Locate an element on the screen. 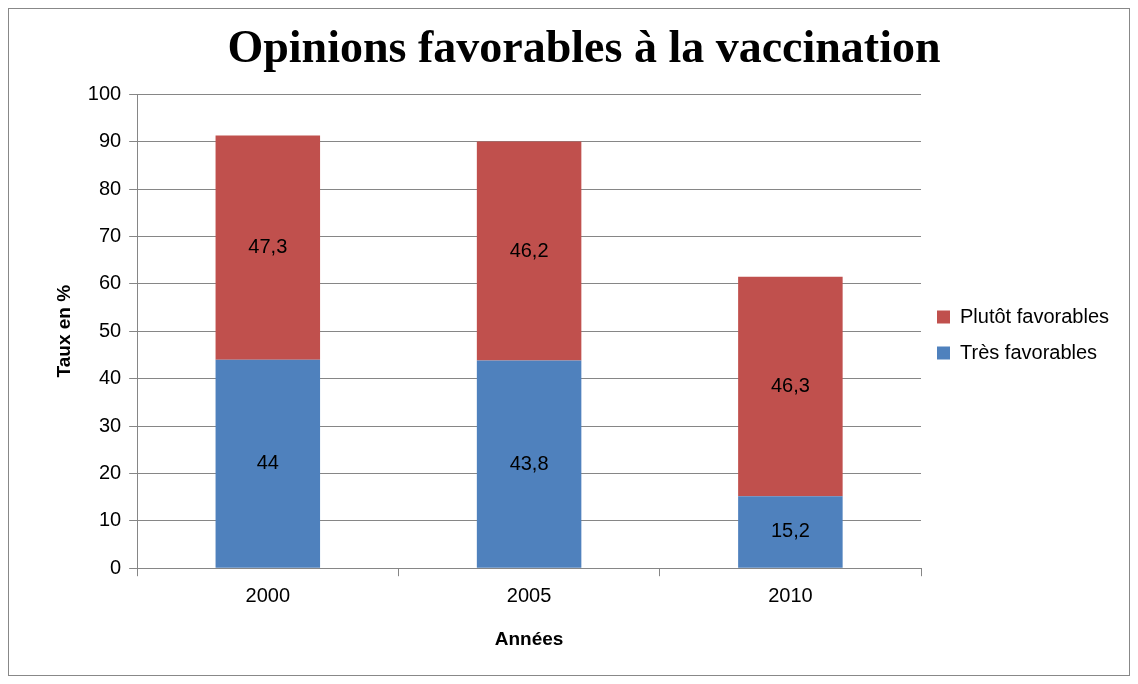 The height and width of the screenshot is (684, 1138). data-label: 44 is located at coordinates (267, 462).